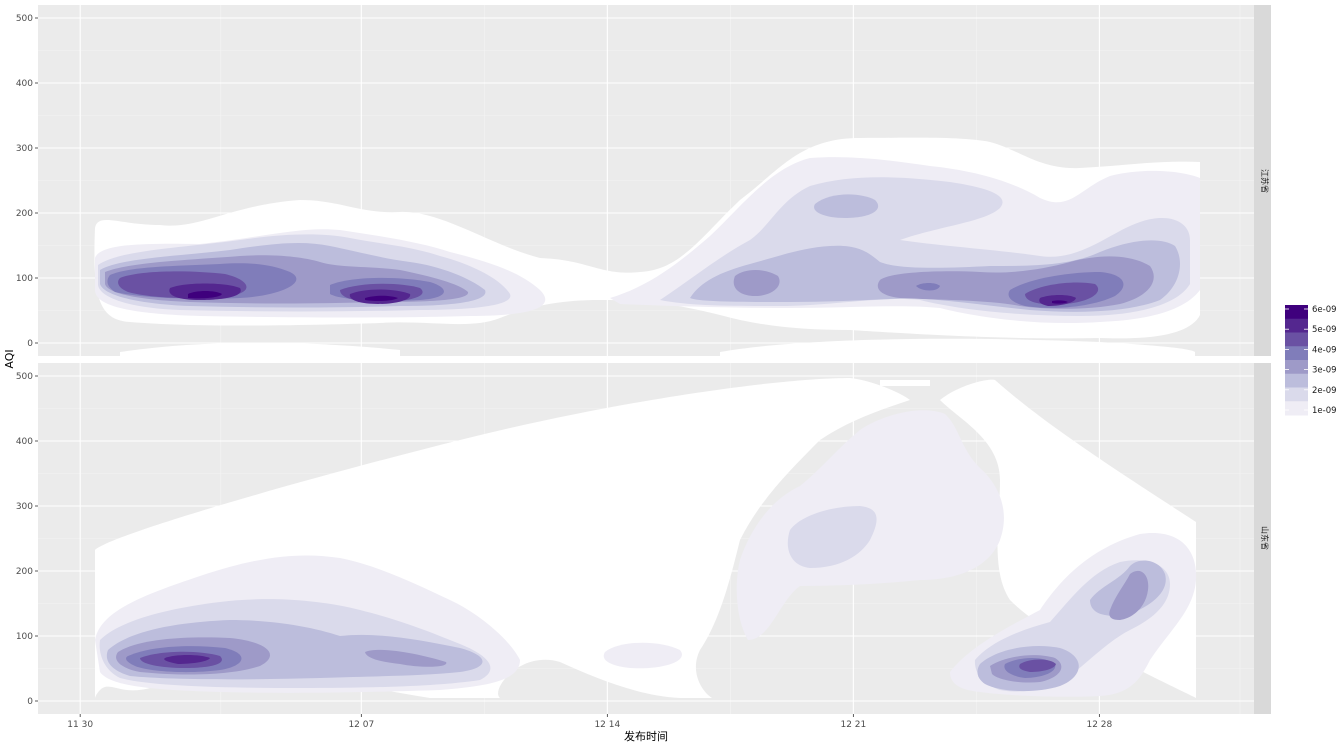 This screenshot has height=745, width=1342. What do you see at coordinates (27, 539) in the screenshot?
I see `y-axis-bottom: 0 100 200 300 400 500` at bounding box center [27, 539].